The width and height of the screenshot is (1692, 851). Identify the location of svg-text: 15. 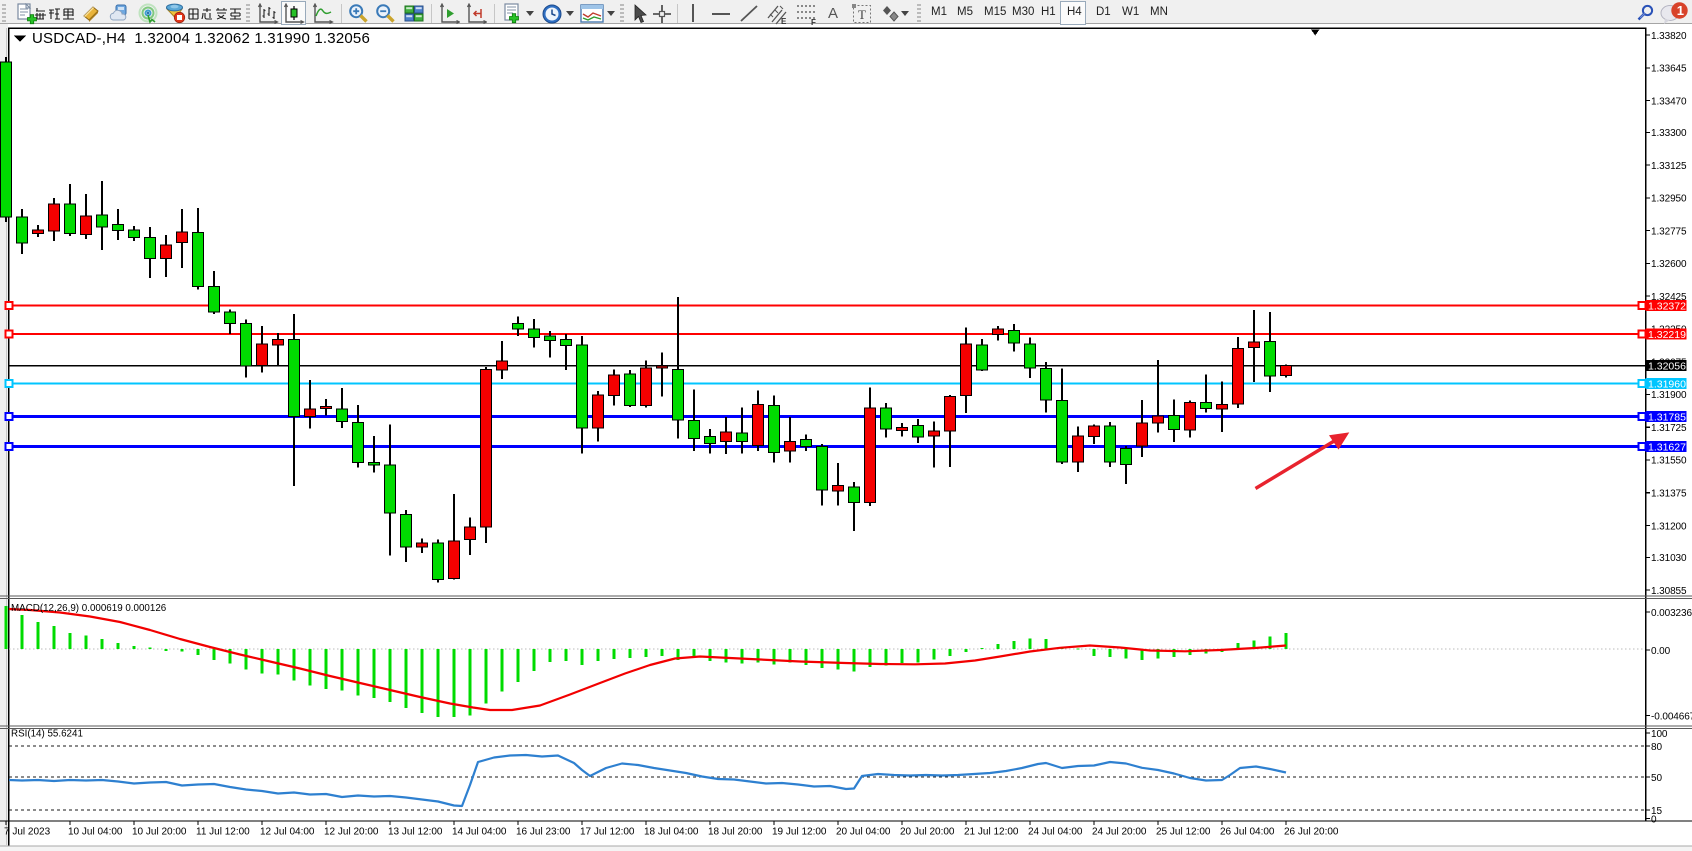
(1656, 811).